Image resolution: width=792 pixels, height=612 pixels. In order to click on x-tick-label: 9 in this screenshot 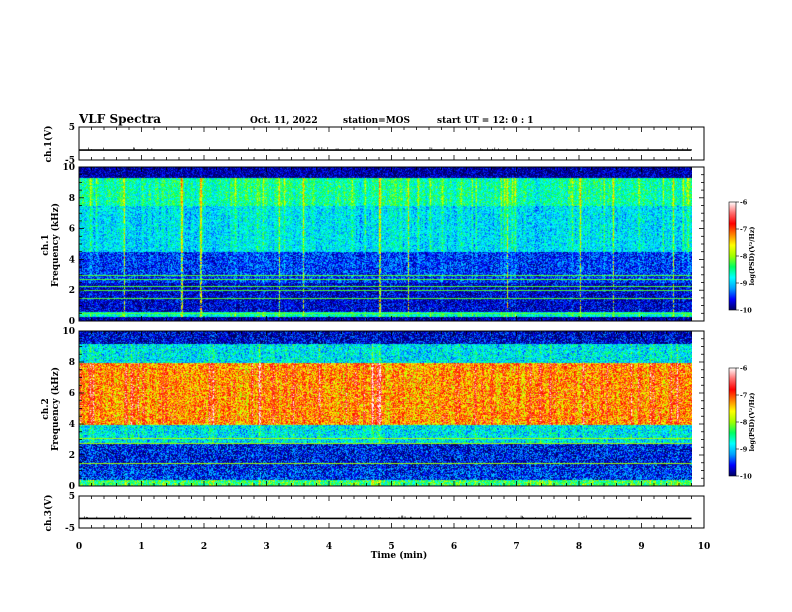, I will do `click(641, 547)`.